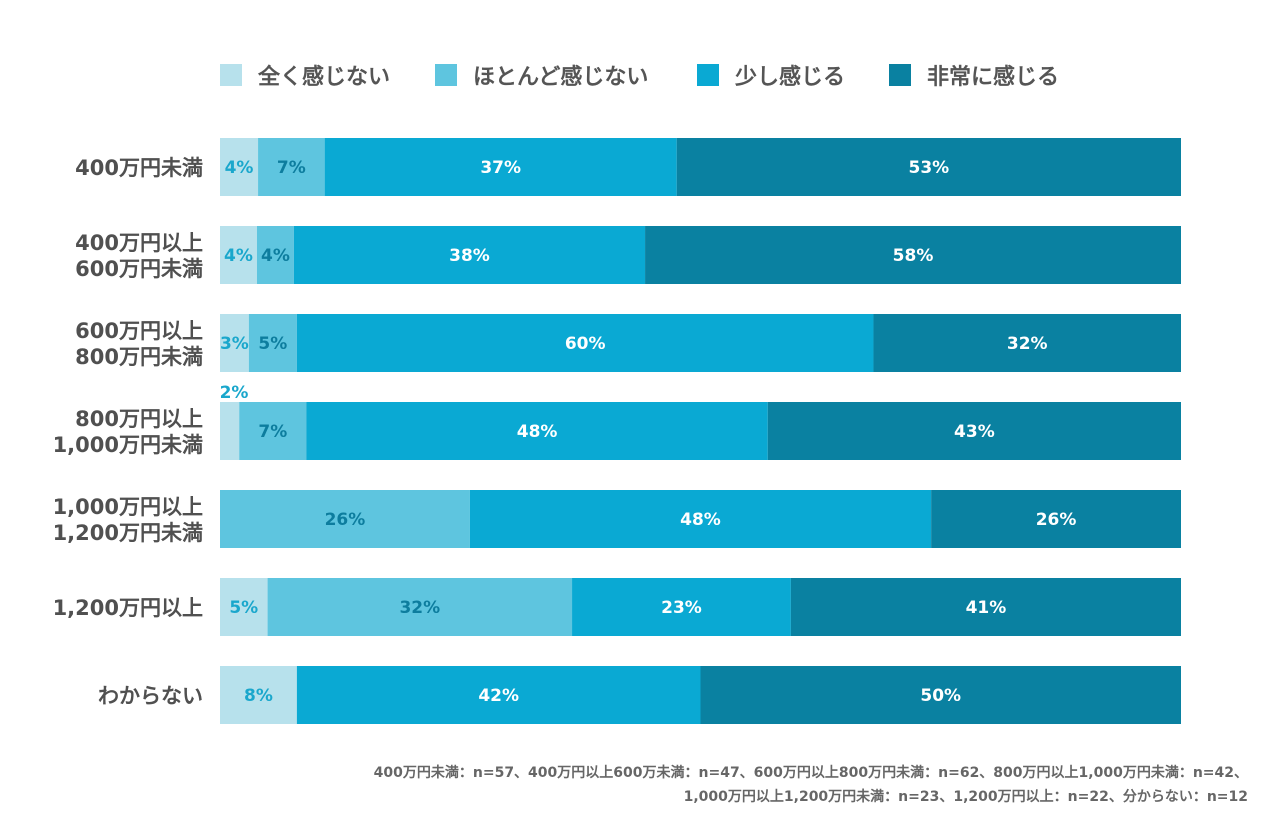  Describe the element at coordinates (150, 696) in the screenshot. I see `category-label-6-0: わからない` at that location.